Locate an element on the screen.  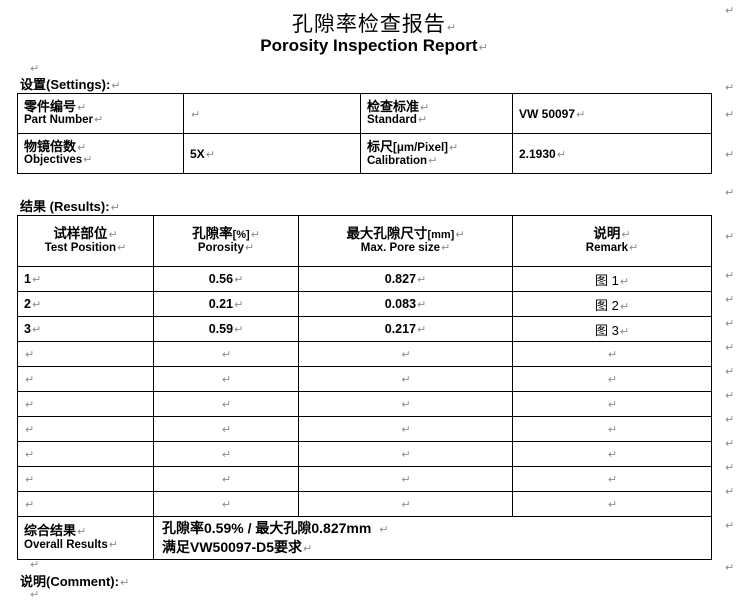
label-zh-text: 零件编号 is located at coordinates (50, 106).